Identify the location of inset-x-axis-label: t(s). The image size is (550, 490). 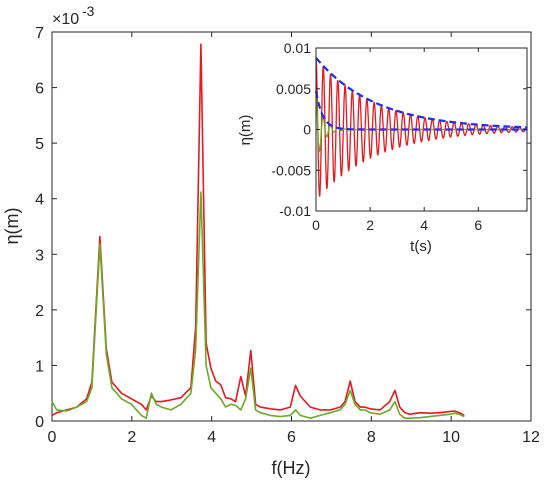
(421, 246).